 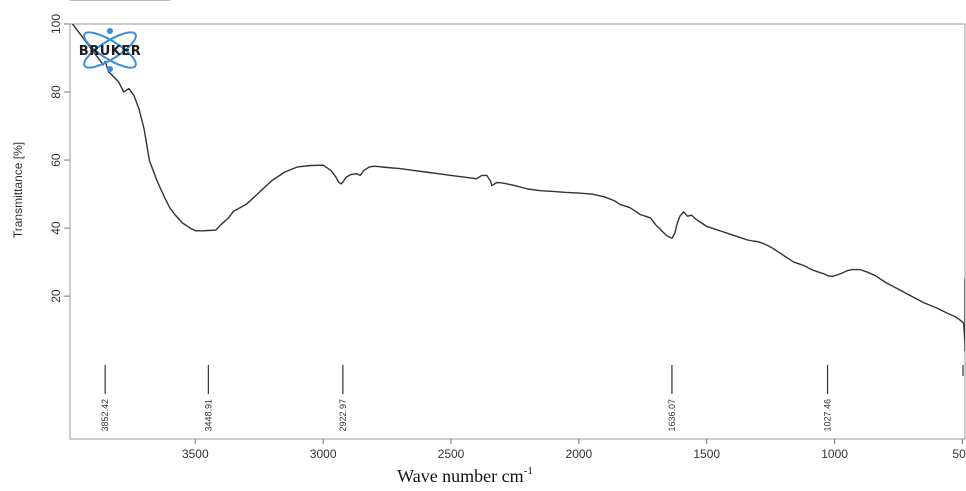 I want to click on peak-label: 1636.07, so click(x=672, y=415).